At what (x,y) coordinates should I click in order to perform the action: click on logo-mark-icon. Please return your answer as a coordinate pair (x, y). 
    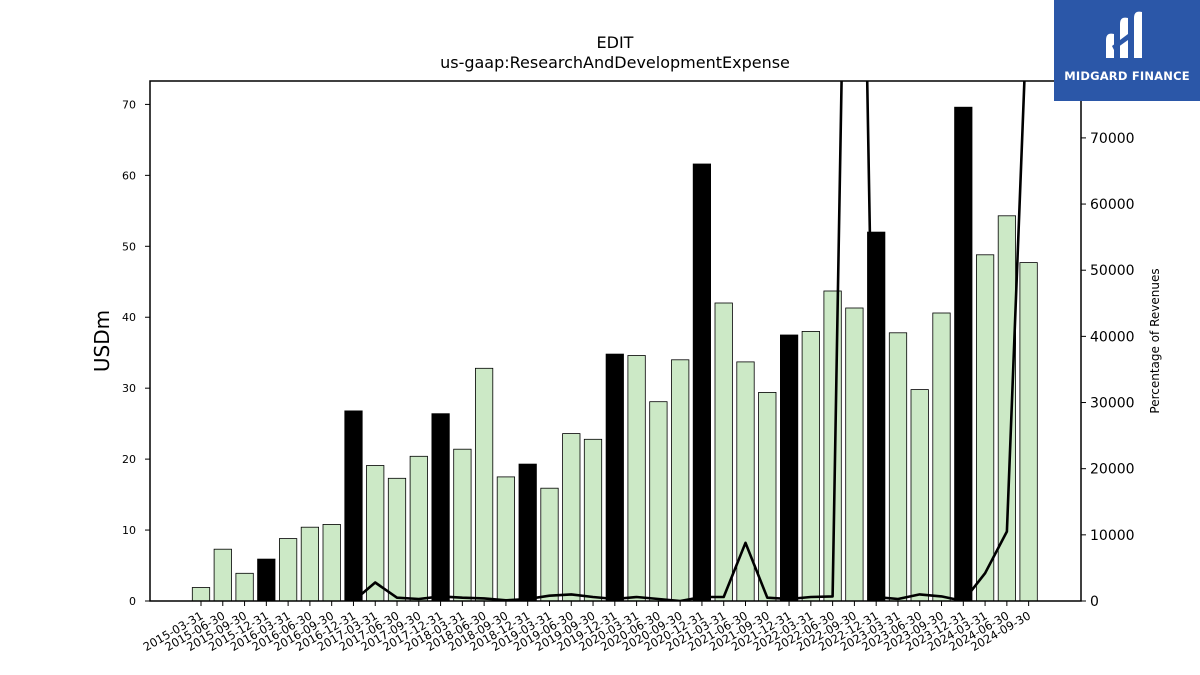
    Looking at the image, I should click on (1124, 35).